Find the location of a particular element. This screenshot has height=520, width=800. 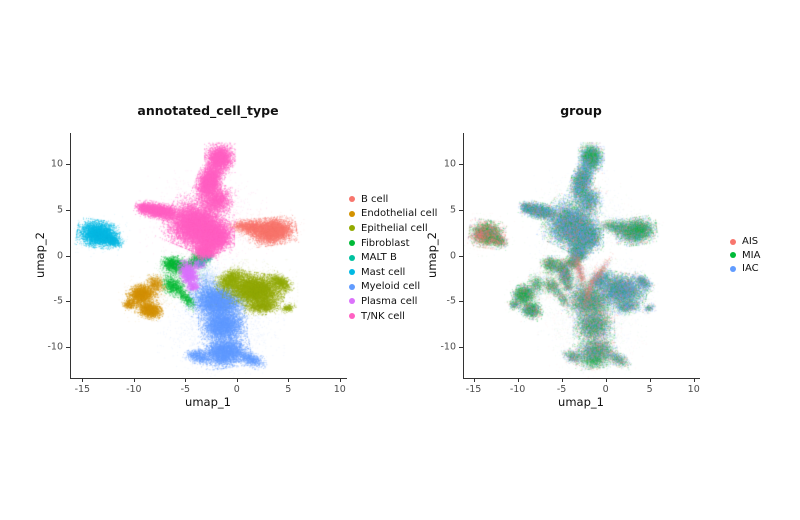

legend-label: Fibroblast is located at coordinates (385, 243).